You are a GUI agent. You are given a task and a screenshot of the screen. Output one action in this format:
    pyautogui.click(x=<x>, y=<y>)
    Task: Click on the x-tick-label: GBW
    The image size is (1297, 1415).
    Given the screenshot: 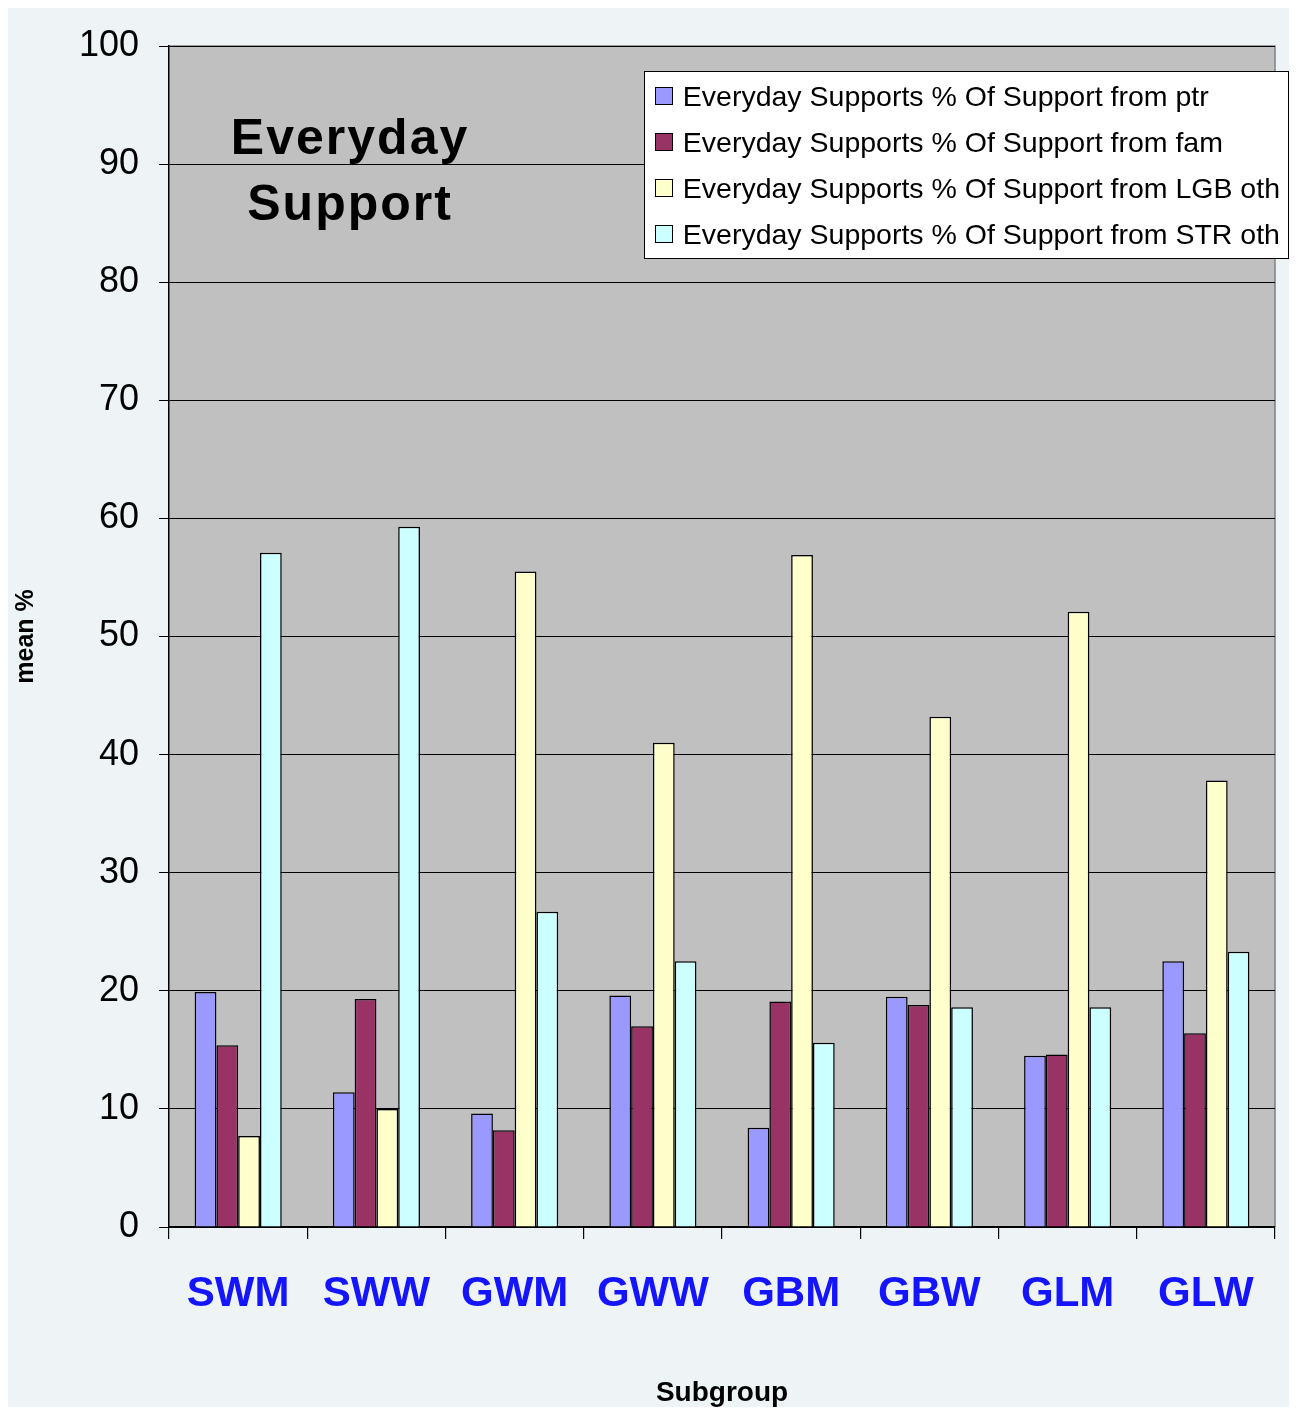 What is the action you would take?
    pyautogui.click(x=930, y=1291)
    